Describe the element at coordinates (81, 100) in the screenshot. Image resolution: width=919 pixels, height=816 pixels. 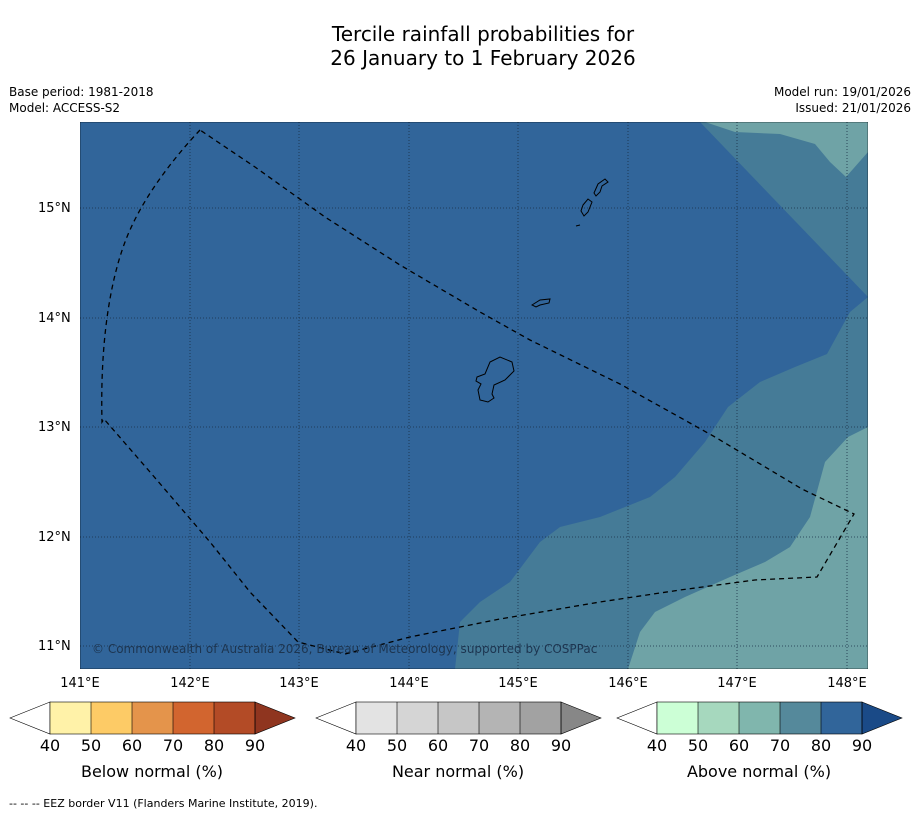
I see `meta-left: Base period: 1981-2018 Model: ACCESS-S2` at that location.